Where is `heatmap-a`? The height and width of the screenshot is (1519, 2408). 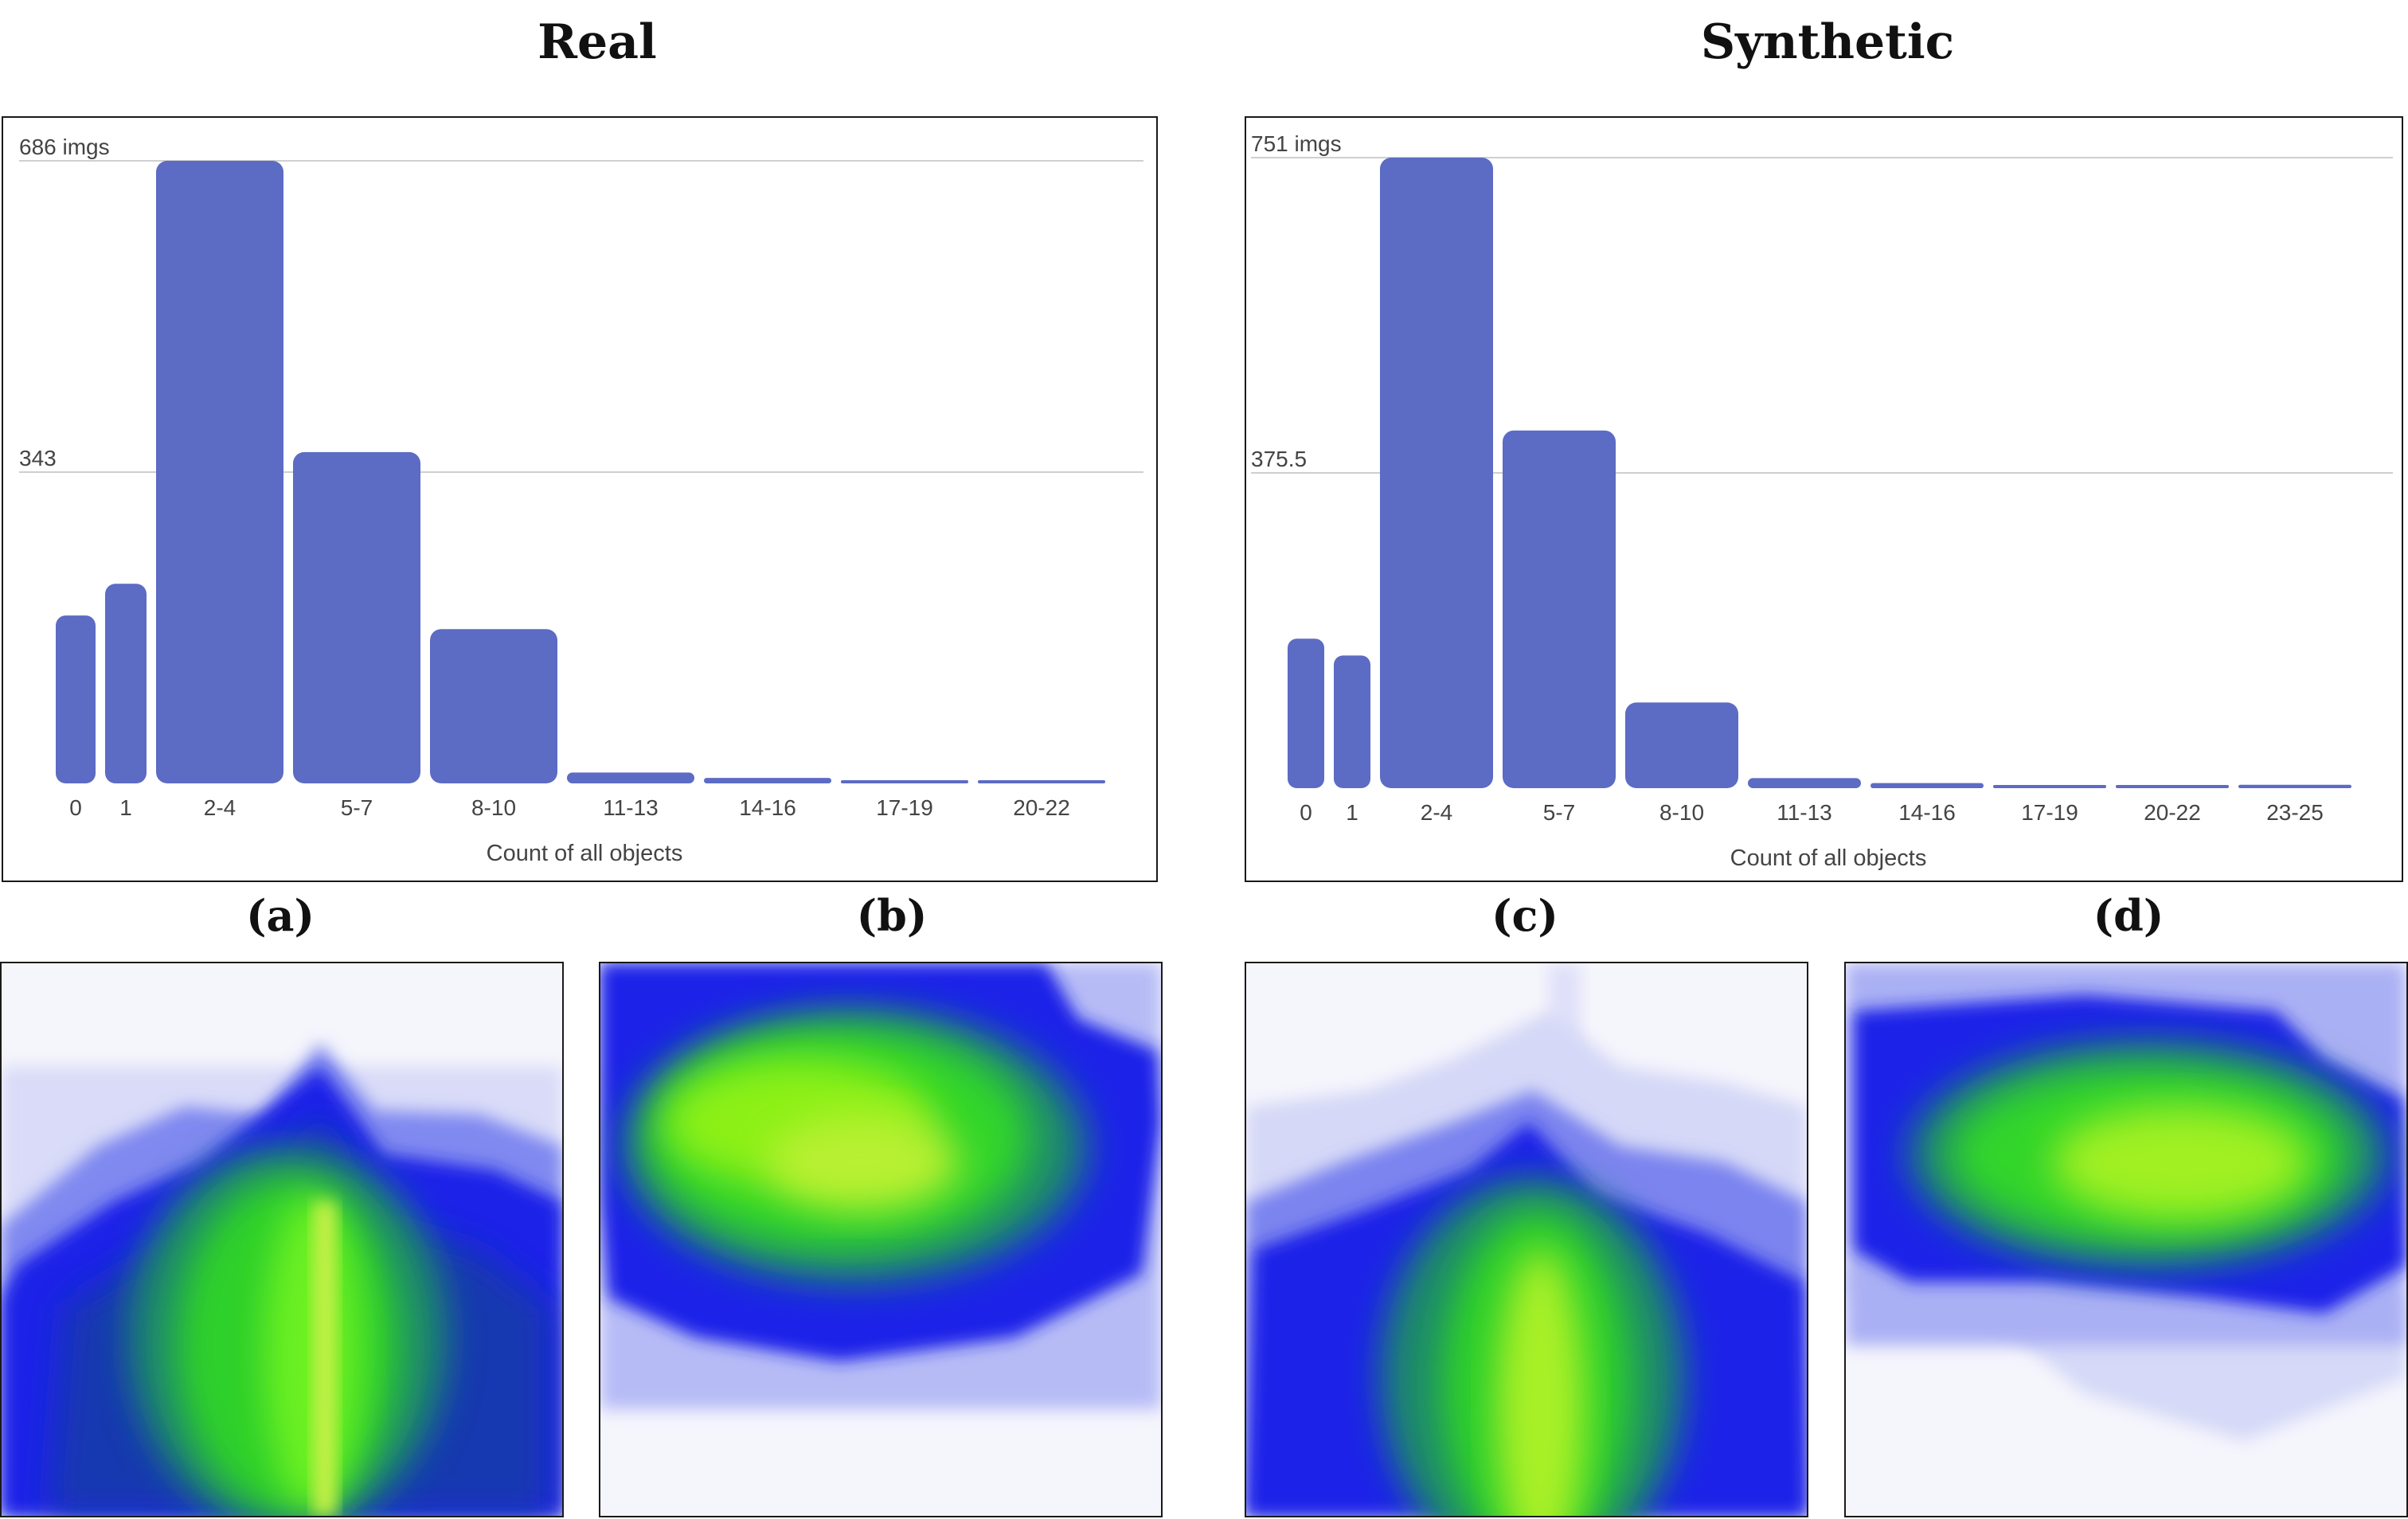
heatmap-a is located at coordinates (282, 1239).